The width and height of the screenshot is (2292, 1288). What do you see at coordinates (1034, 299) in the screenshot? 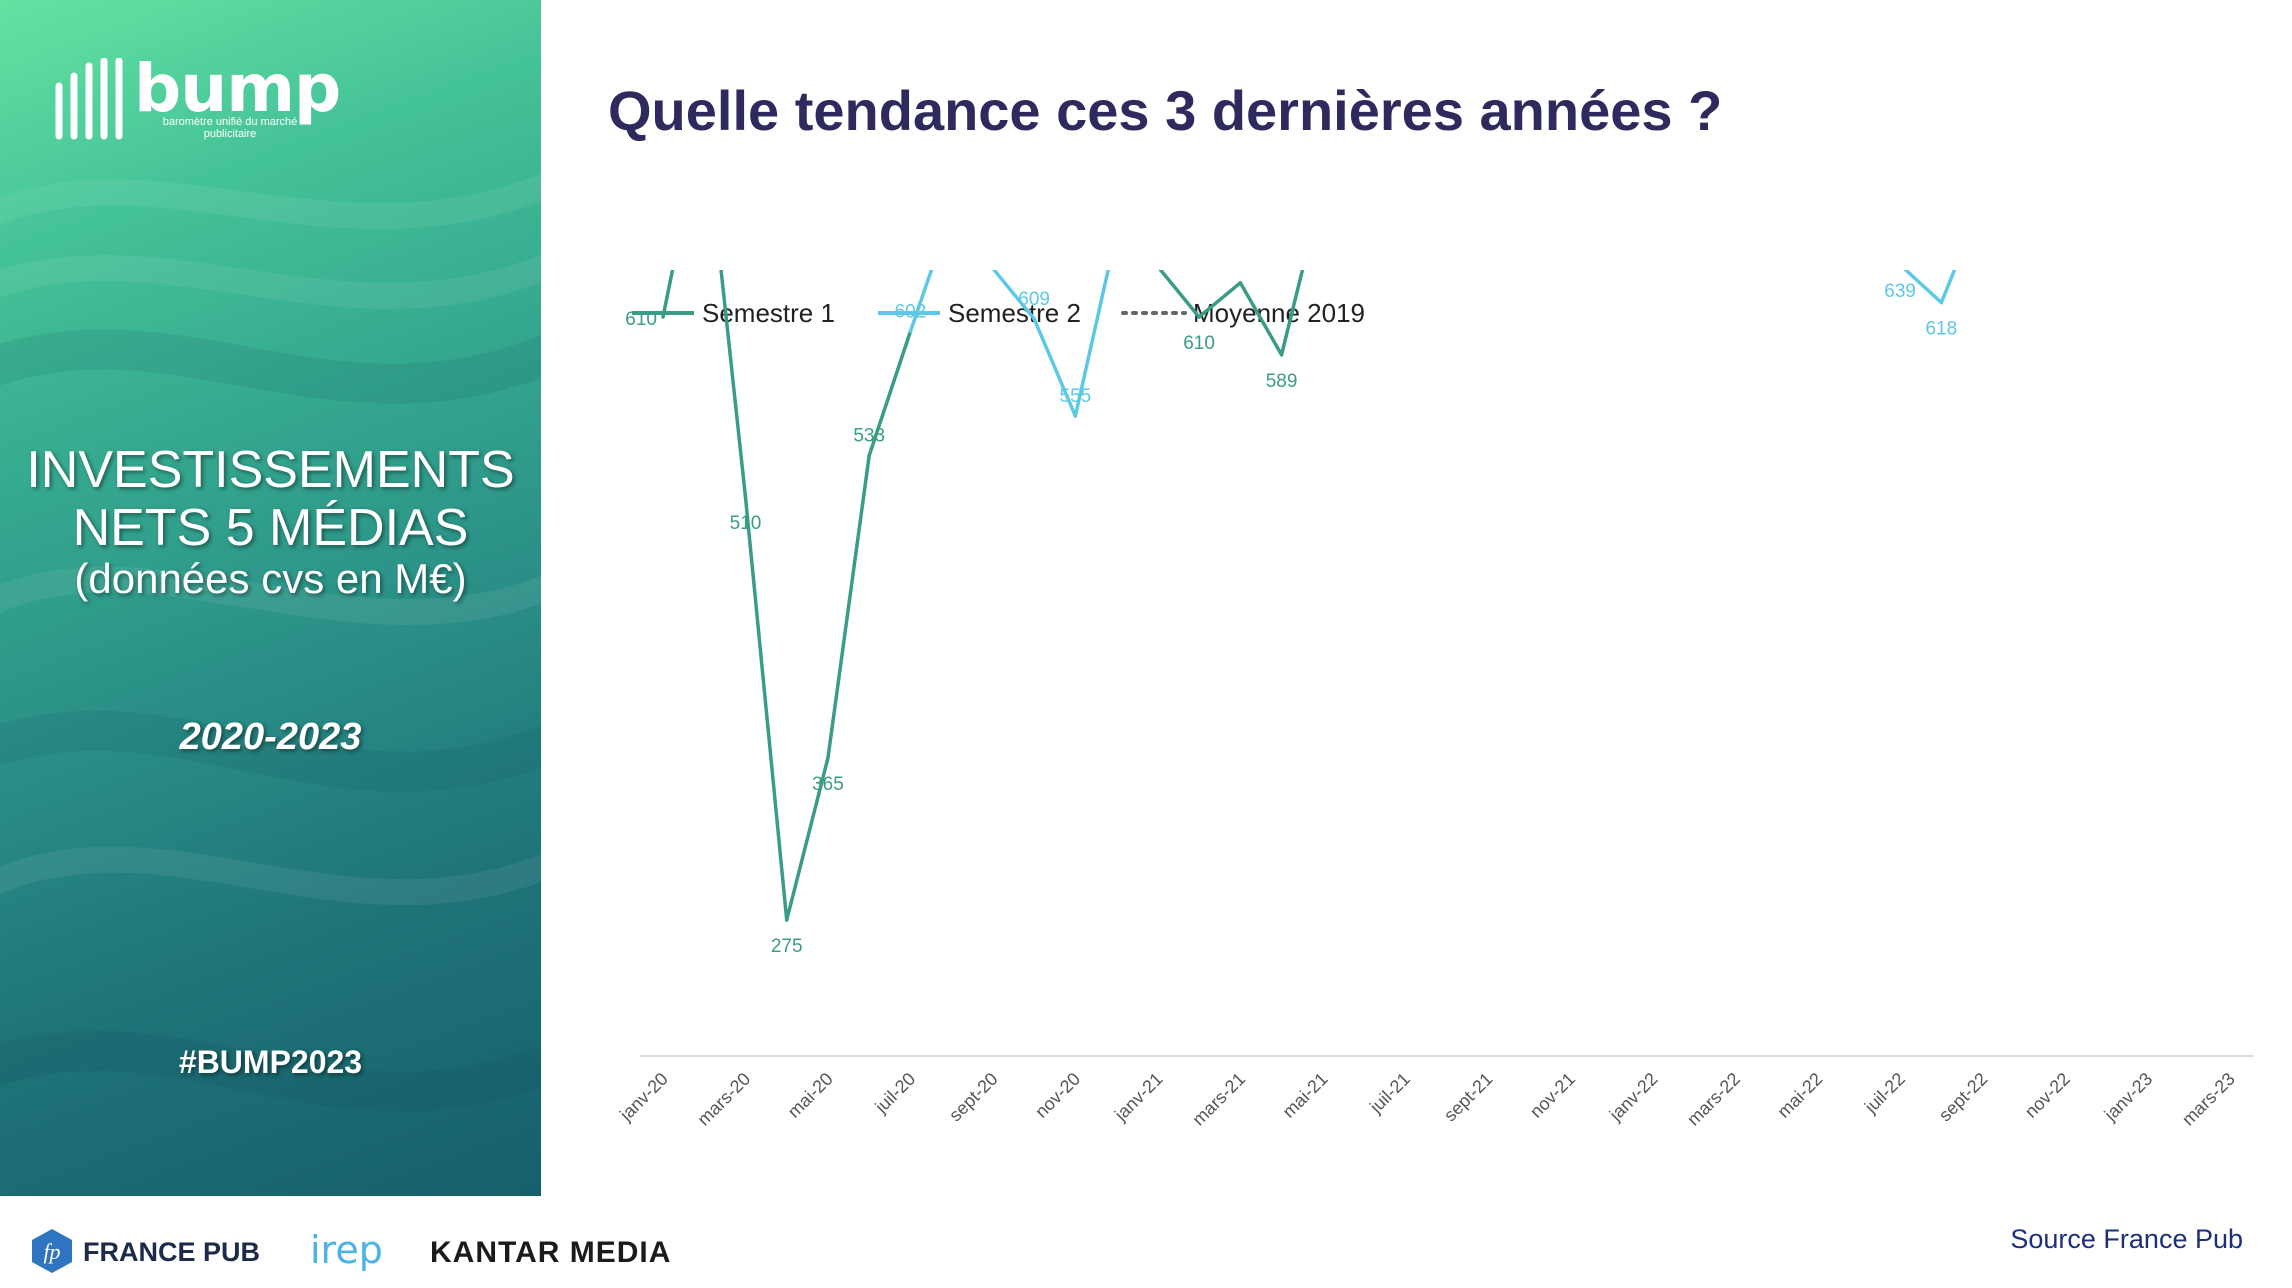
I see `data-label: 609` at bounding box center [1034, 299].